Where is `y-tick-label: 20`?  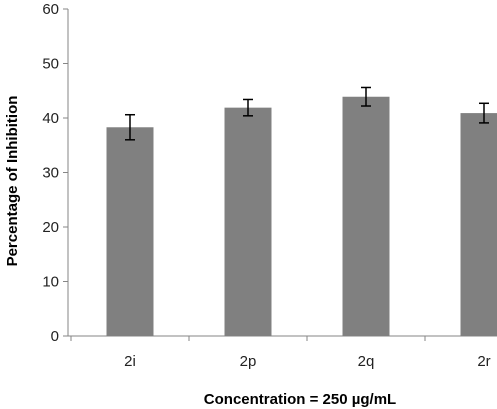
y-tick-label: 20 is located at coordinates (50, 227).